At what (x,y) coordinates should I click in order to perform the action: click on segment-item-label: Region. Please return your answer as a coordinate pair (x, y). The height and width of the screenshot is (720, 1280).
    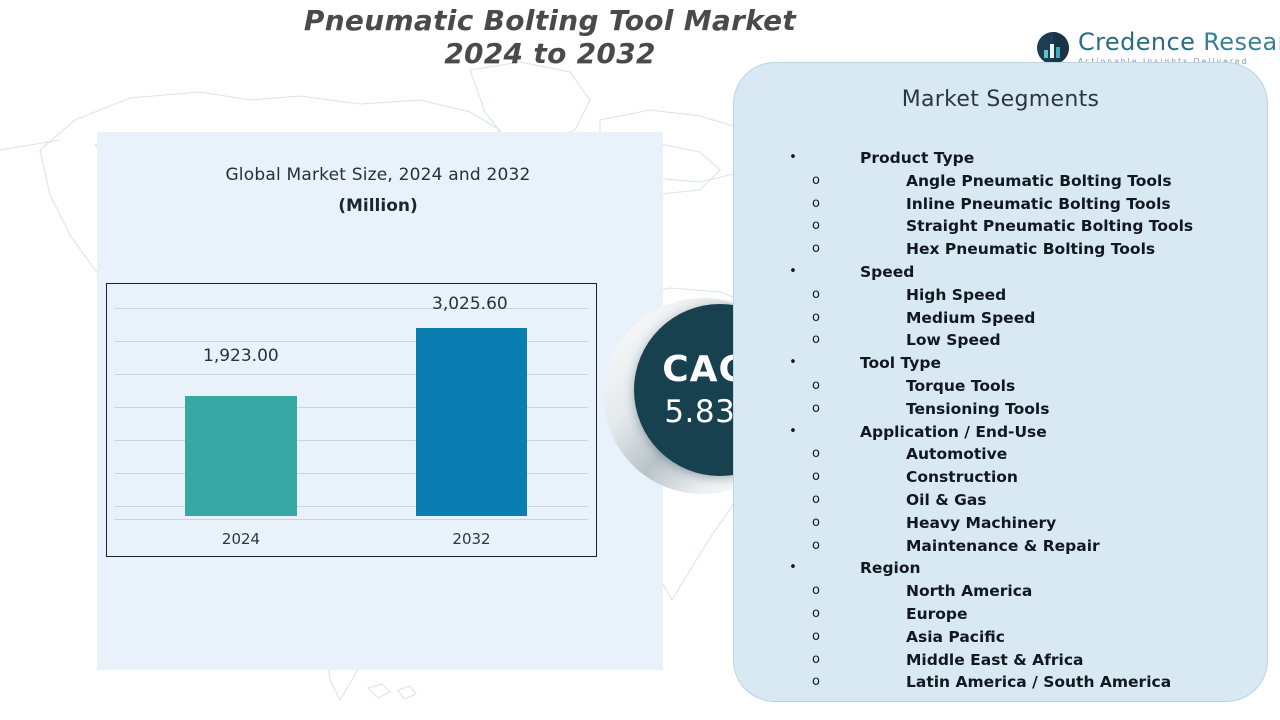
    Looking at the image, I should click on (890, 568).